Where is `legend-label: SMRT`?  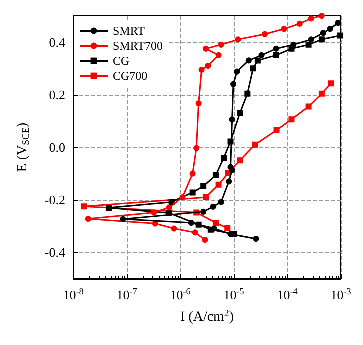 legend-label: SMRT is located at coordinates (129, 31).